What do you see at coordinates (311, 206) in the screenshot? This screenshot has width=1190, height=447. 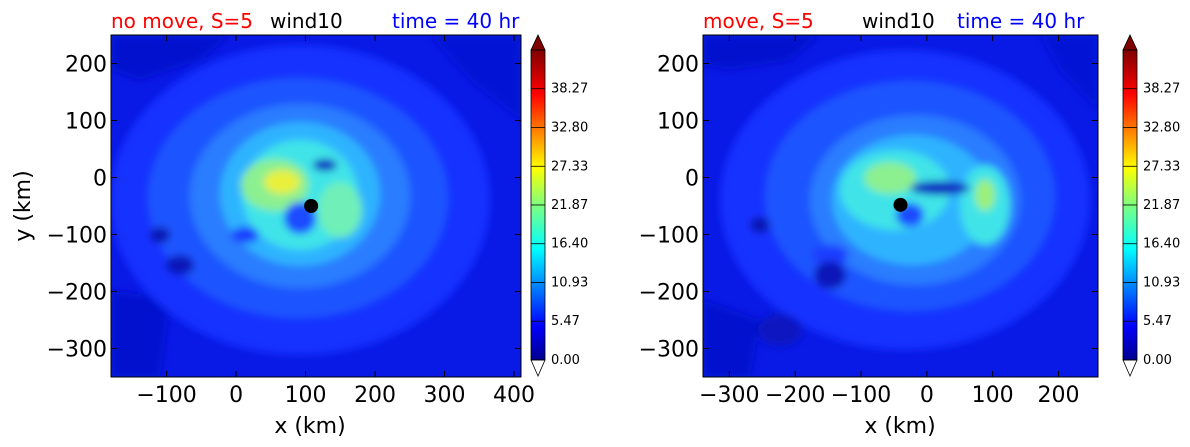 I see `storm-center-marker-left` at bounding box center [311, 206].